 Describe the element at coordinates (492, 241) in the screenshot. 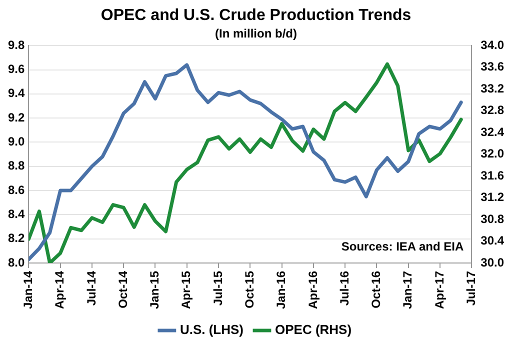

I see `y2-tick-label: 30.4` at that location.